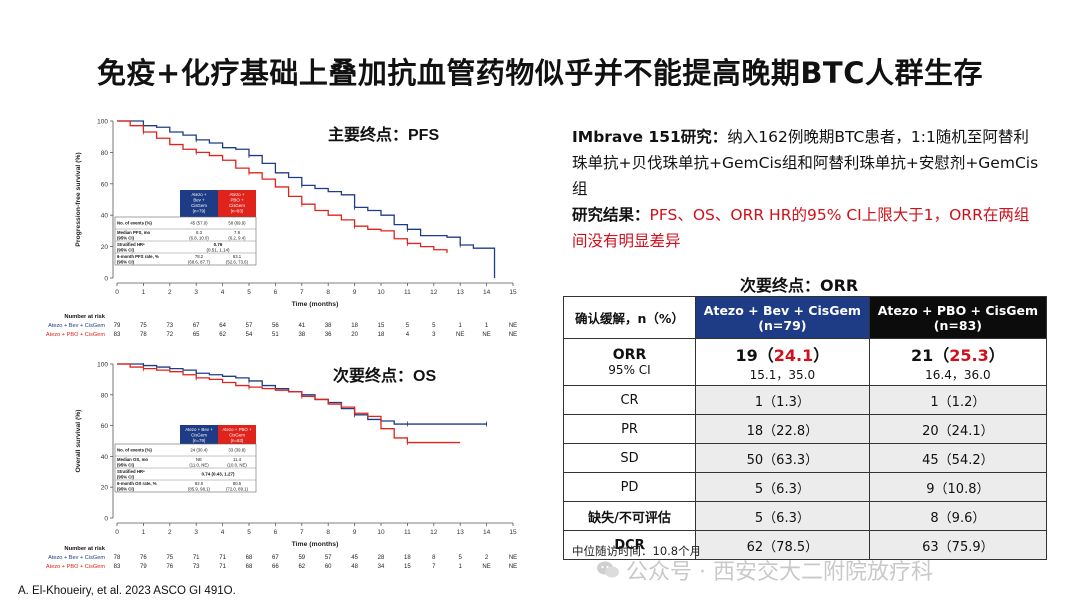 This screenshot has height=608, width=1080. I want to click on panel-title: 主要终点：PFS, so click(383, 134).